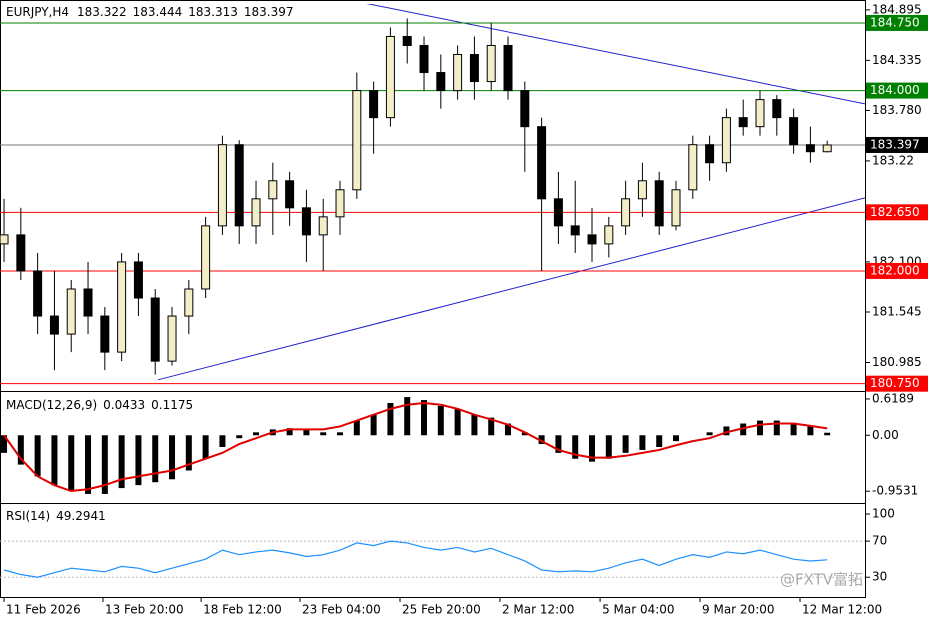  I want to click on rsi-value: 49.2941, so click(81, 516).